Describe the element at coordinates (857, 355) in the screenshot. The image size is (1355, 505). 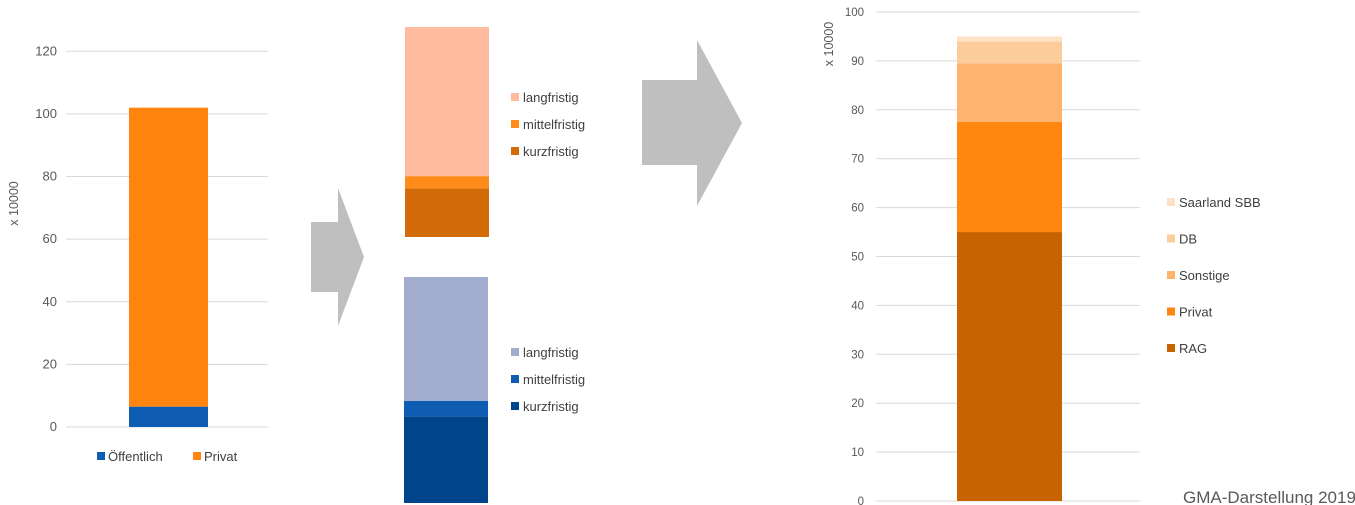
I see `y-tick-label: 30` at that location.